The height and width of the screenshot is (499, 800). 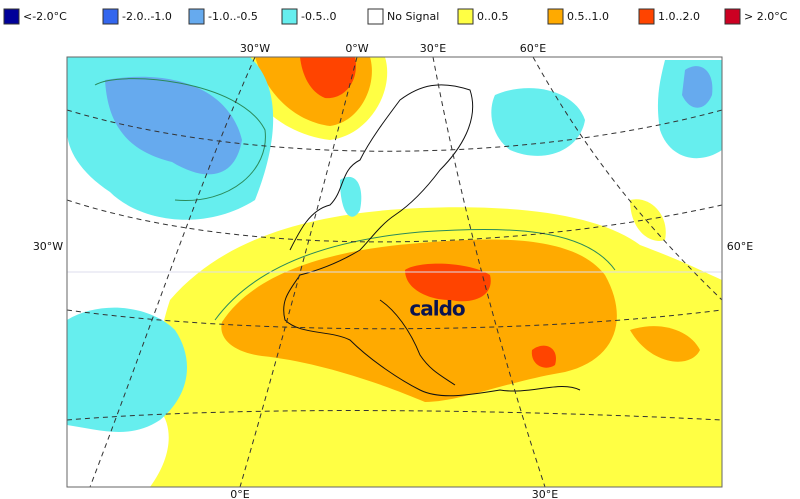 What do you see at coordinates (766, 16) in the screenshot?
I see `legend-label: > 2.0°C` at bounding box center [766, 16].